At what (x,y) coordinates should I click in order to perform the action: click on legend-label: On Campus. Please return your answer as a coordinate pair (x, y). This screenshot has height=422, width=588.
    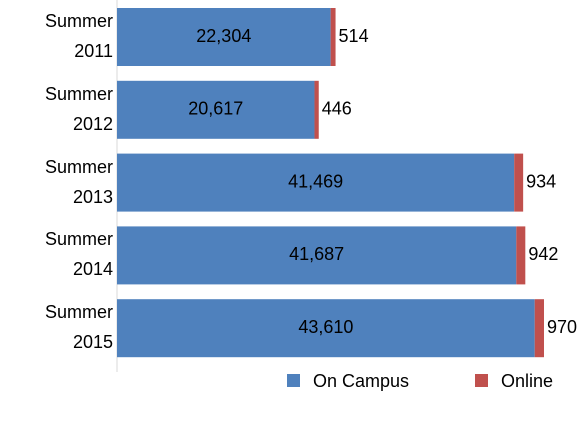
    Looking at the image, I should click on (361, 381).